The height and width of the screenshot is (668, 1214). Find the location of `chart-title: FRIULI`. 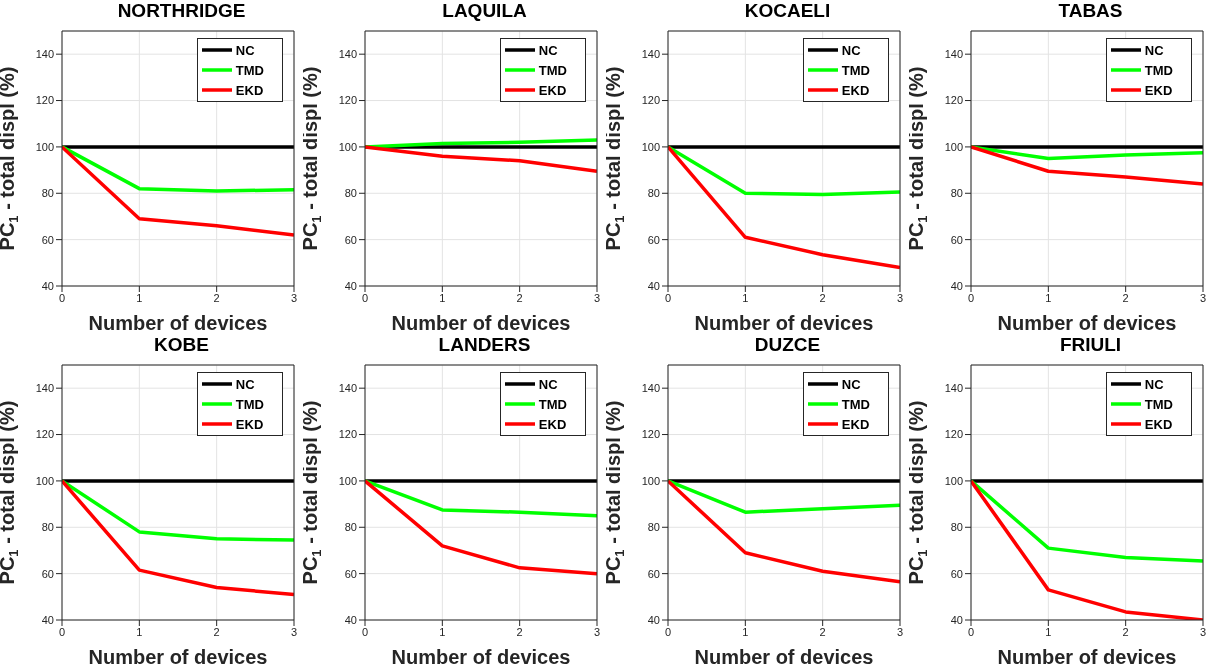

chart-title: FRIULI is located at coordinates (1090, 345).